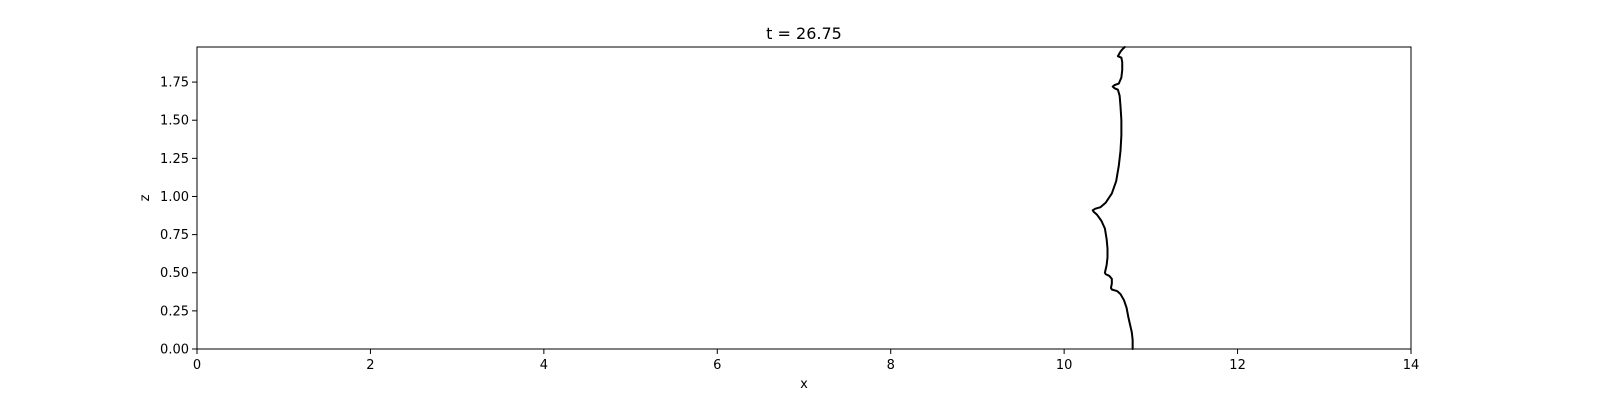 The image size is (1600, 400). I want to click on chart-title: t = 26.75, so click(804, 33).